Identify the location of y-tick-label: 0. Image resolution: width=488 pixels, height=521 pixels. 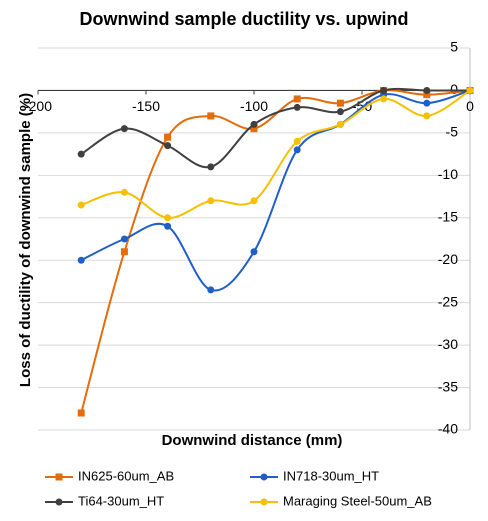
(454, 89).